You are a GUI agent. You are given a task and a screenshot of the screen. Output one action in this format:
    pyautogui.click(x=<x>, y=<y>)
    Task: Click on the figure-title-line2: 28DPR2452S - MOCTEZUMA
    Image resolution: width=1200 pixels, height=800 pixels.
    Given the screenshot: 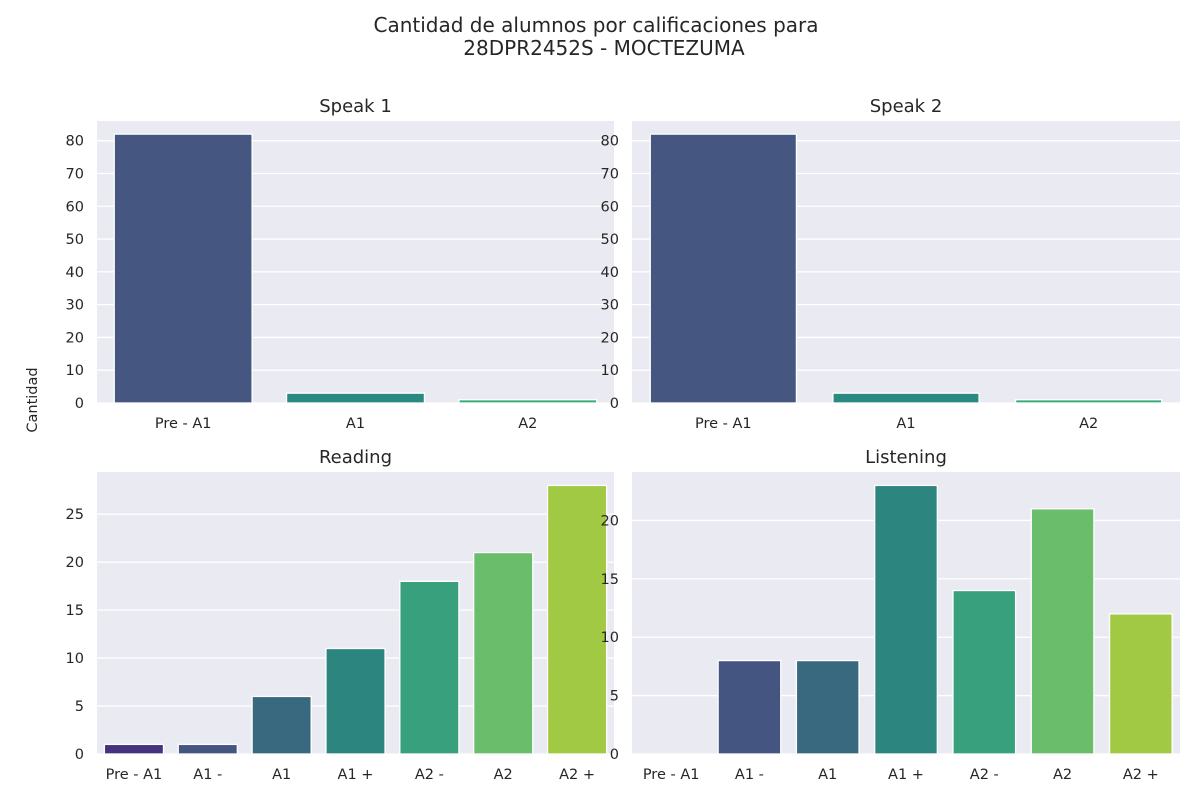 What is the action you would take?
    pyautogui.click(x=604, y=48)
    